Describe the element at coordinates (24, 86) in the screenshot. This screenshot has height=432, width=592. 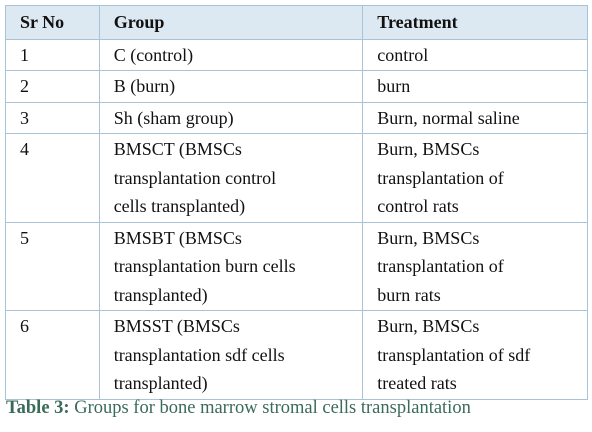
I see `cell-line: 2` at that location.